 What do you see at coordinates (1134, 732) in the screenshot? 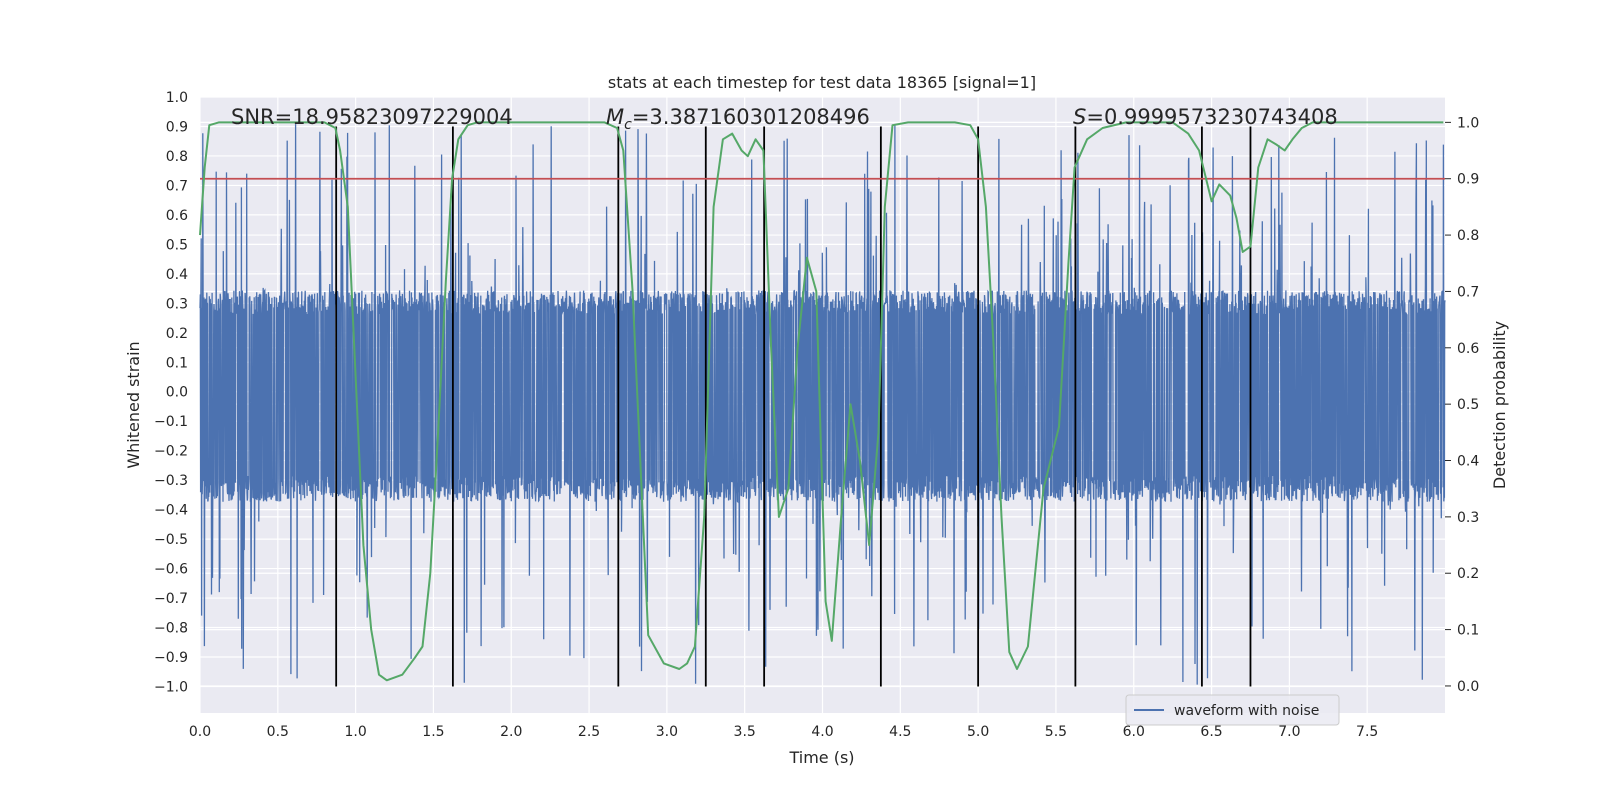
I see `x-tick-label-12: 6.0` at bounding box center [1134, 732].